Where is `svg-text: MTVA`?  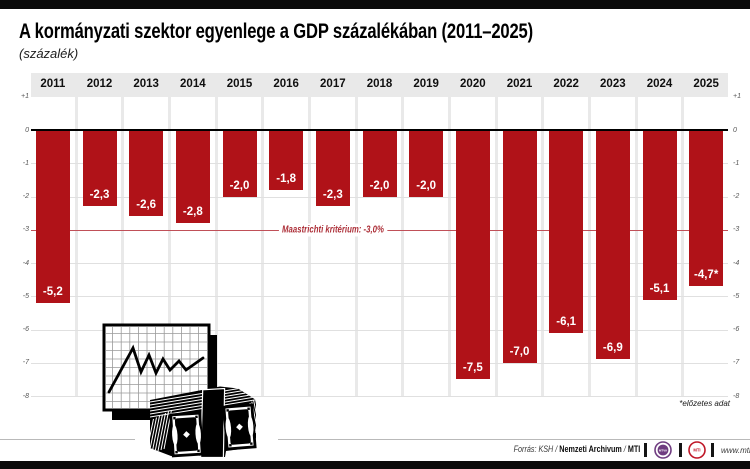 svg-text: MTVA is located at coordinates (663, 450).